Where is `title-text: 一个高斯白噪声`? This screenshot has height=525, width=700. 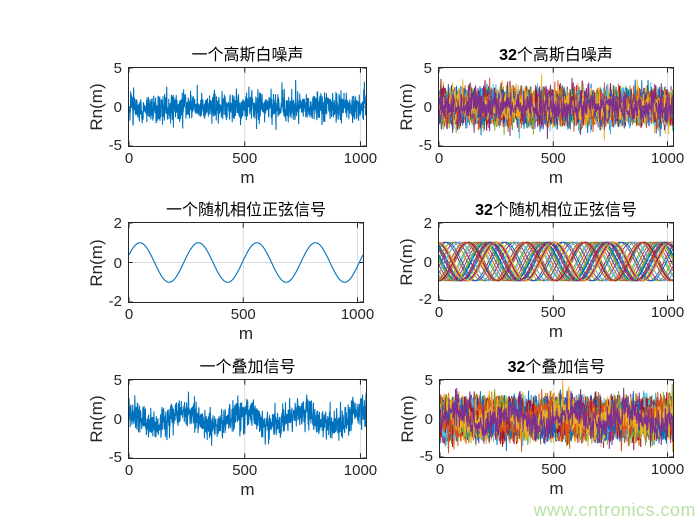
title-text: 一个高斯白噪声 is located at coordinates (247, 56).